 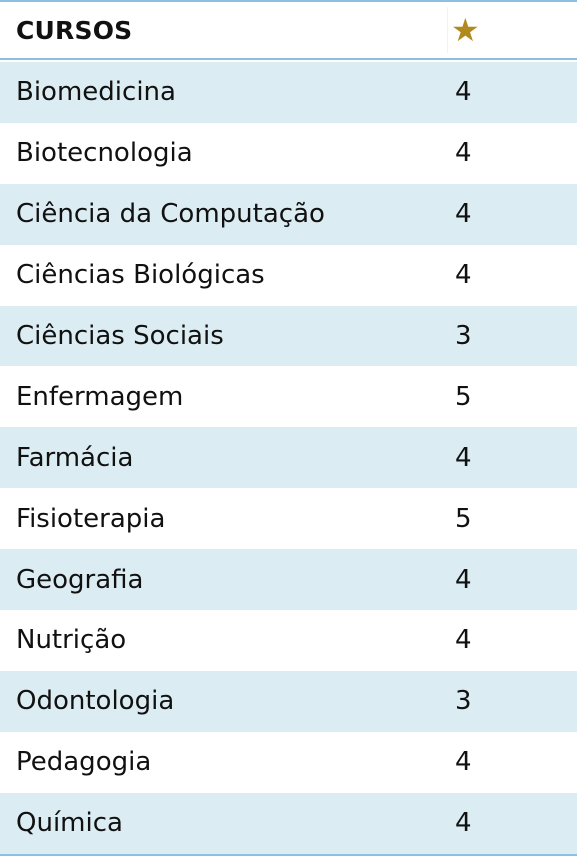 I want to click on table-row: Pedagogia 4, so click(x=288, y=762).